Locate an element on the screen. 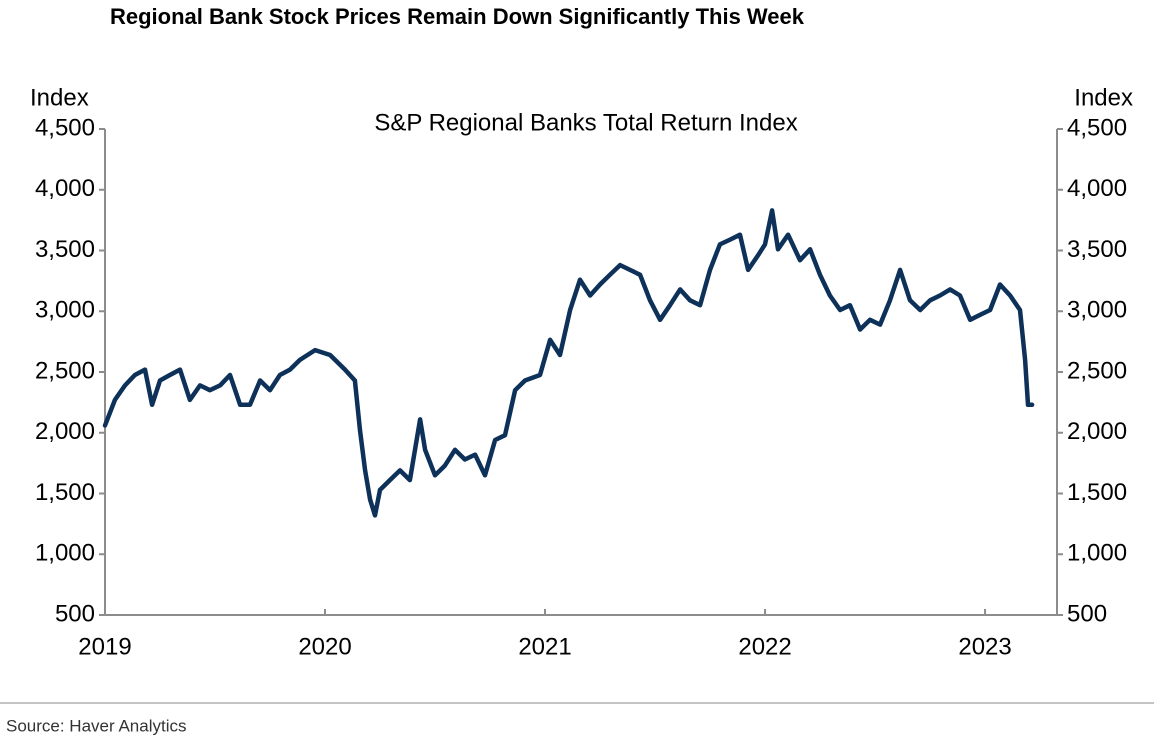 The image size is (1154, 745). y-tick-label: 4,500 is located at coordinates (65, 127).